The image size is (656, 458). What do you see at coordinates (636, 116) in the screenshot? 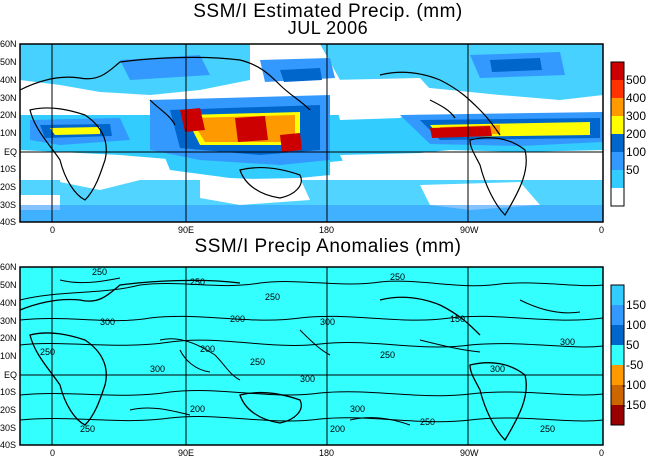
I see `colorbar-label: 300` at bounding box center [636, 116].